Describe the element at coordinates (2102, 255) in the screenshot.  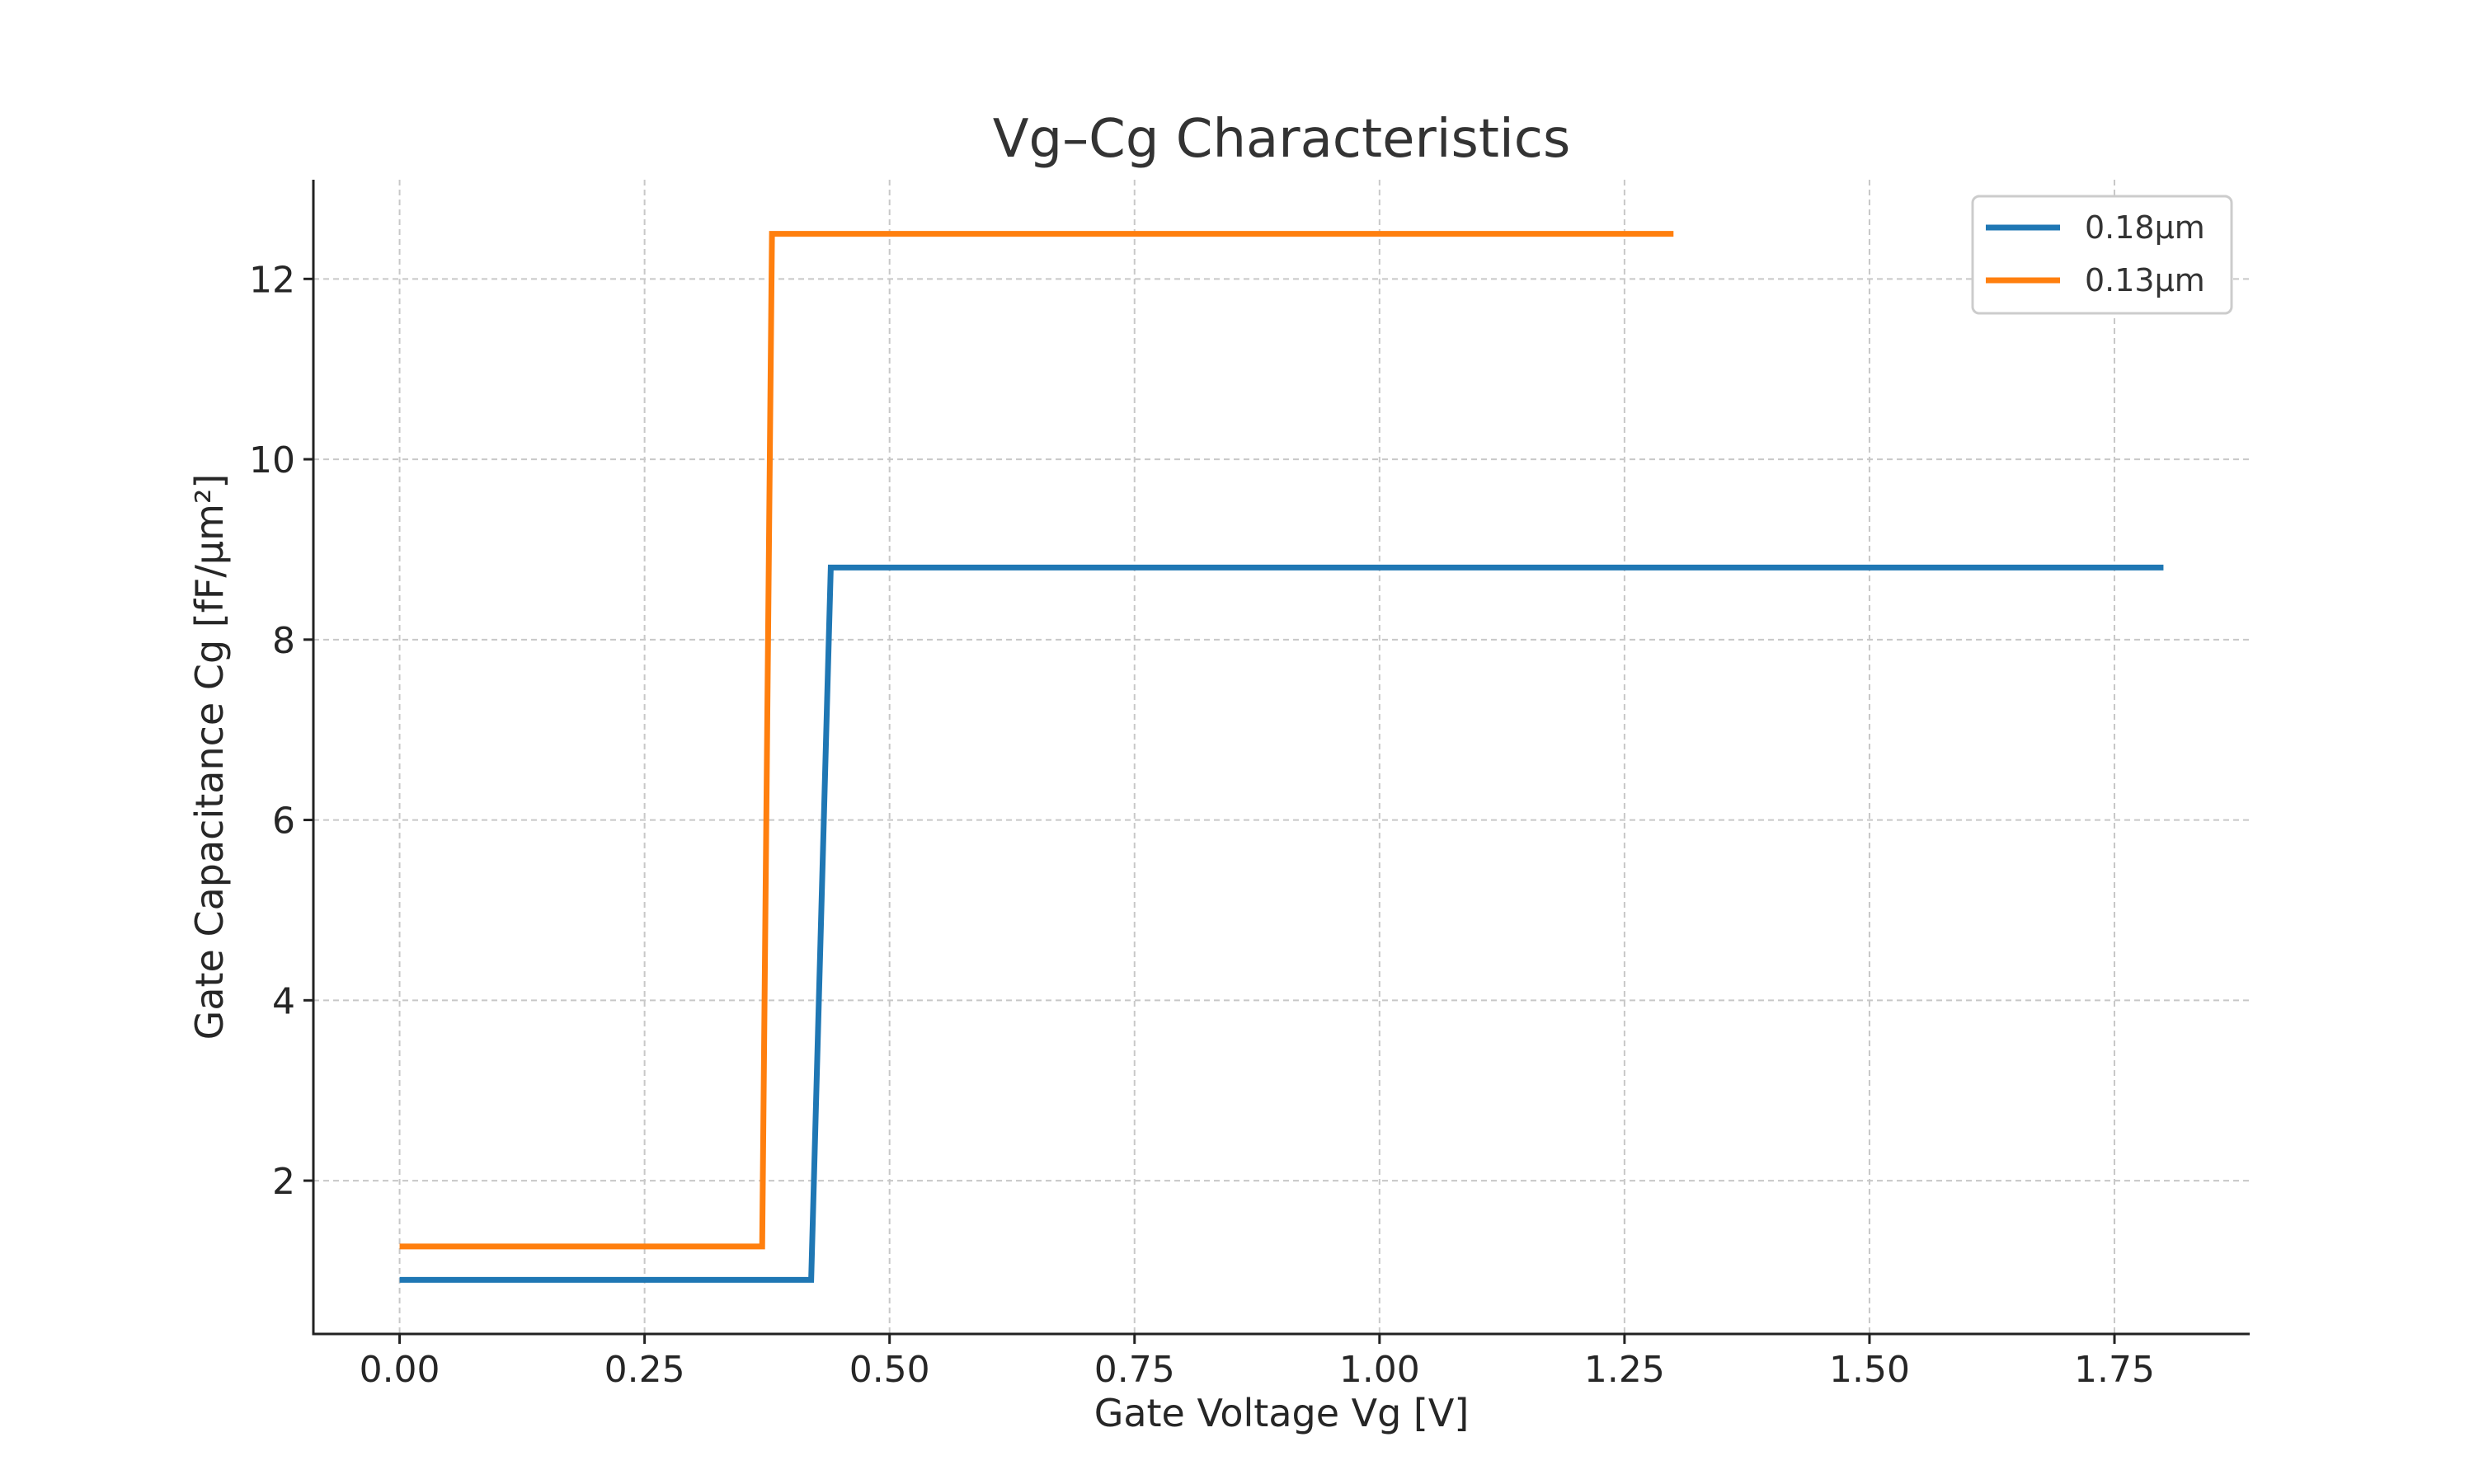
I see `legend: 0.18μm 0.13μm` at that location.